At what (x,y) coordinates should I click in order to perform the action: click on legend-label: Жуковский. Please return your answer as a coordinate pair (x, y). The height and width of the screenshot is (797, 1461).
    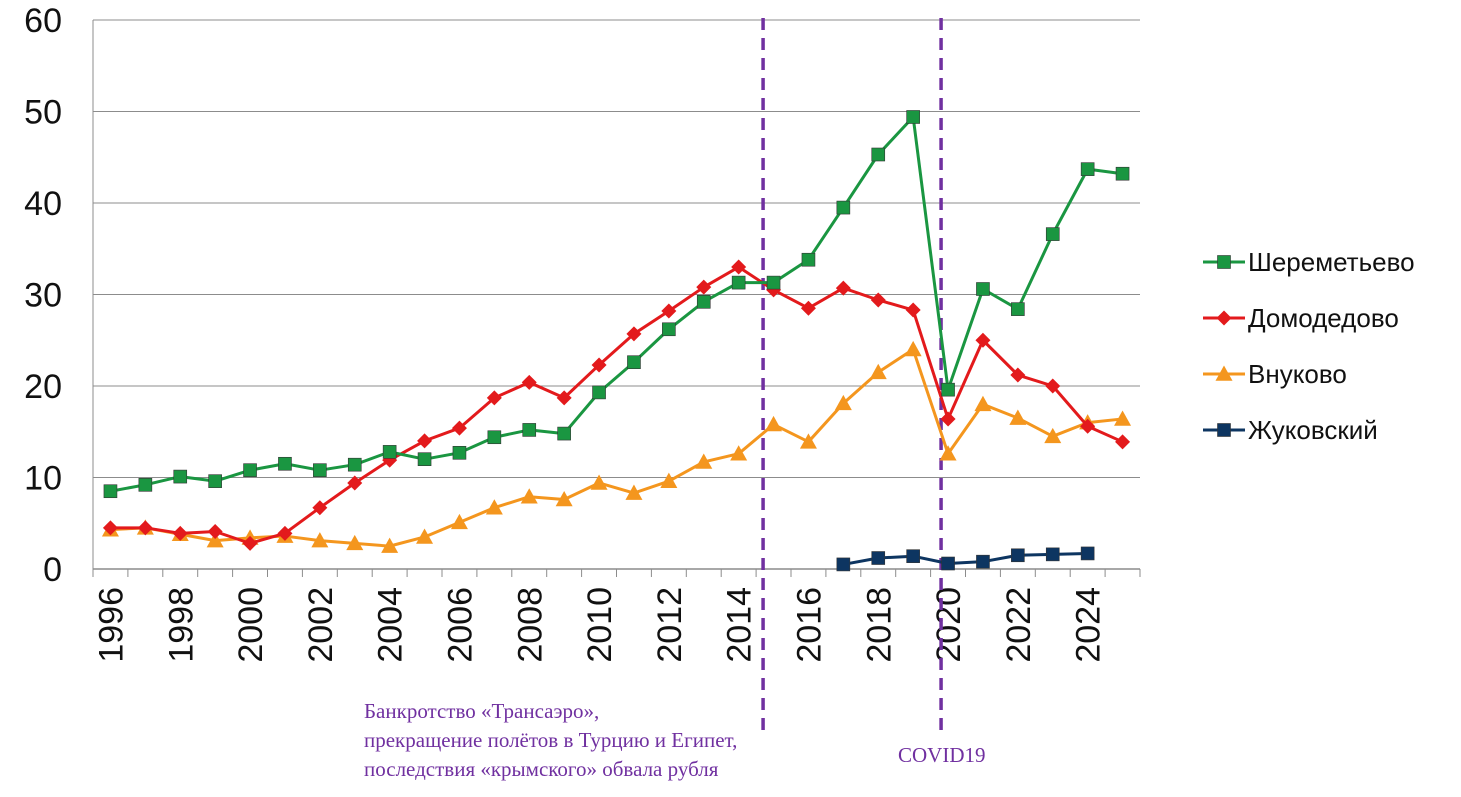
    Looking at the image, I should click on (1313, 430).